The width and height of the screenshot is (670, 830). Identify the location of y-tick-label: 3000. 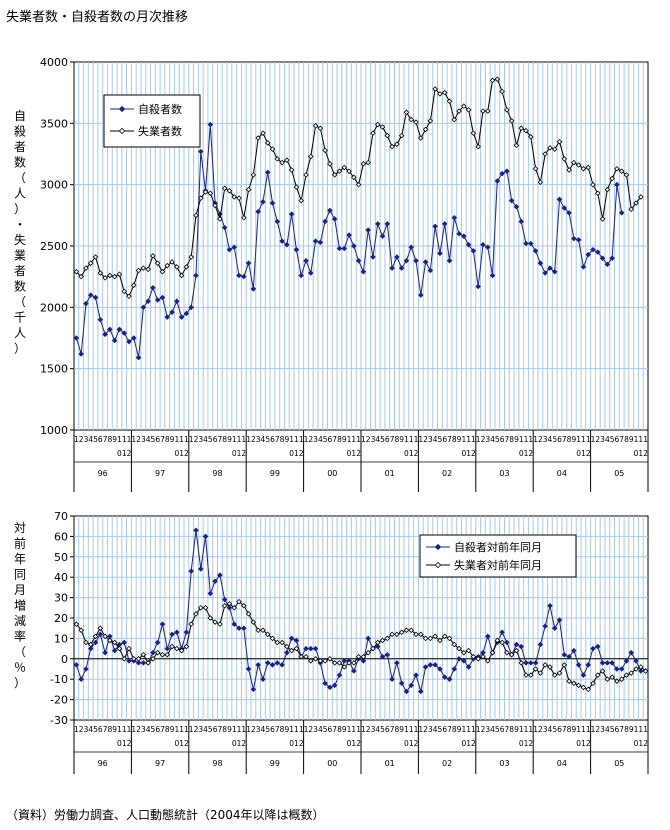
(54, 185).